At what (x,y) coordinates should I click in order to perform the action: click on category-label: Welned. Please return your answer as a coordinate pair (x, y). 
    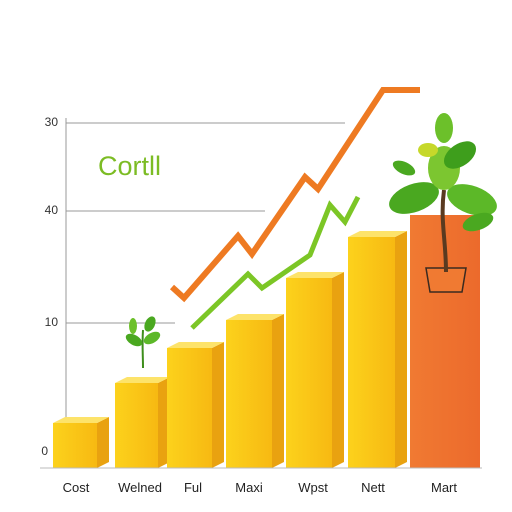
    Looking at the image, I should click on (140, 487).